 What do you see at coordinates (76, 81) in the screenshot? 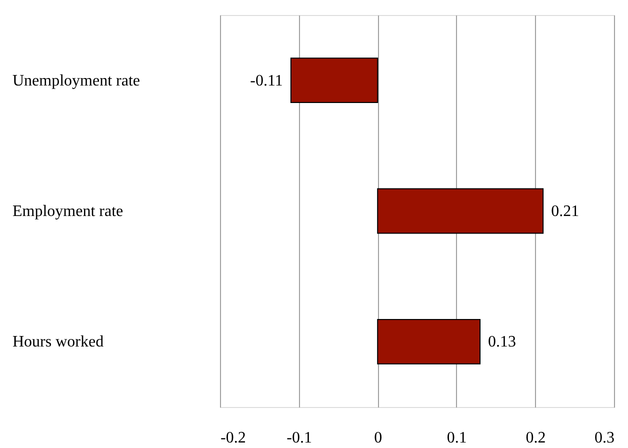
I see `y-tick-label: Unemployment rate` at bounding box center [76, 81].